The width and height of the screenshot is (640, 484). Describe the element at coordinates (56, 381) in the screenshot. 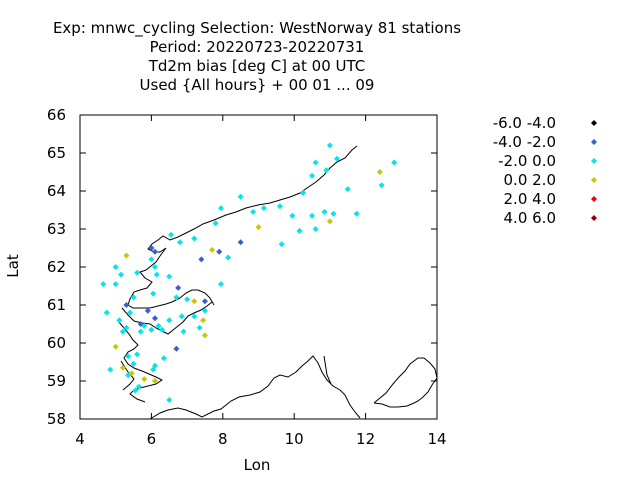

I see `y-tick-label: 59` at that location.